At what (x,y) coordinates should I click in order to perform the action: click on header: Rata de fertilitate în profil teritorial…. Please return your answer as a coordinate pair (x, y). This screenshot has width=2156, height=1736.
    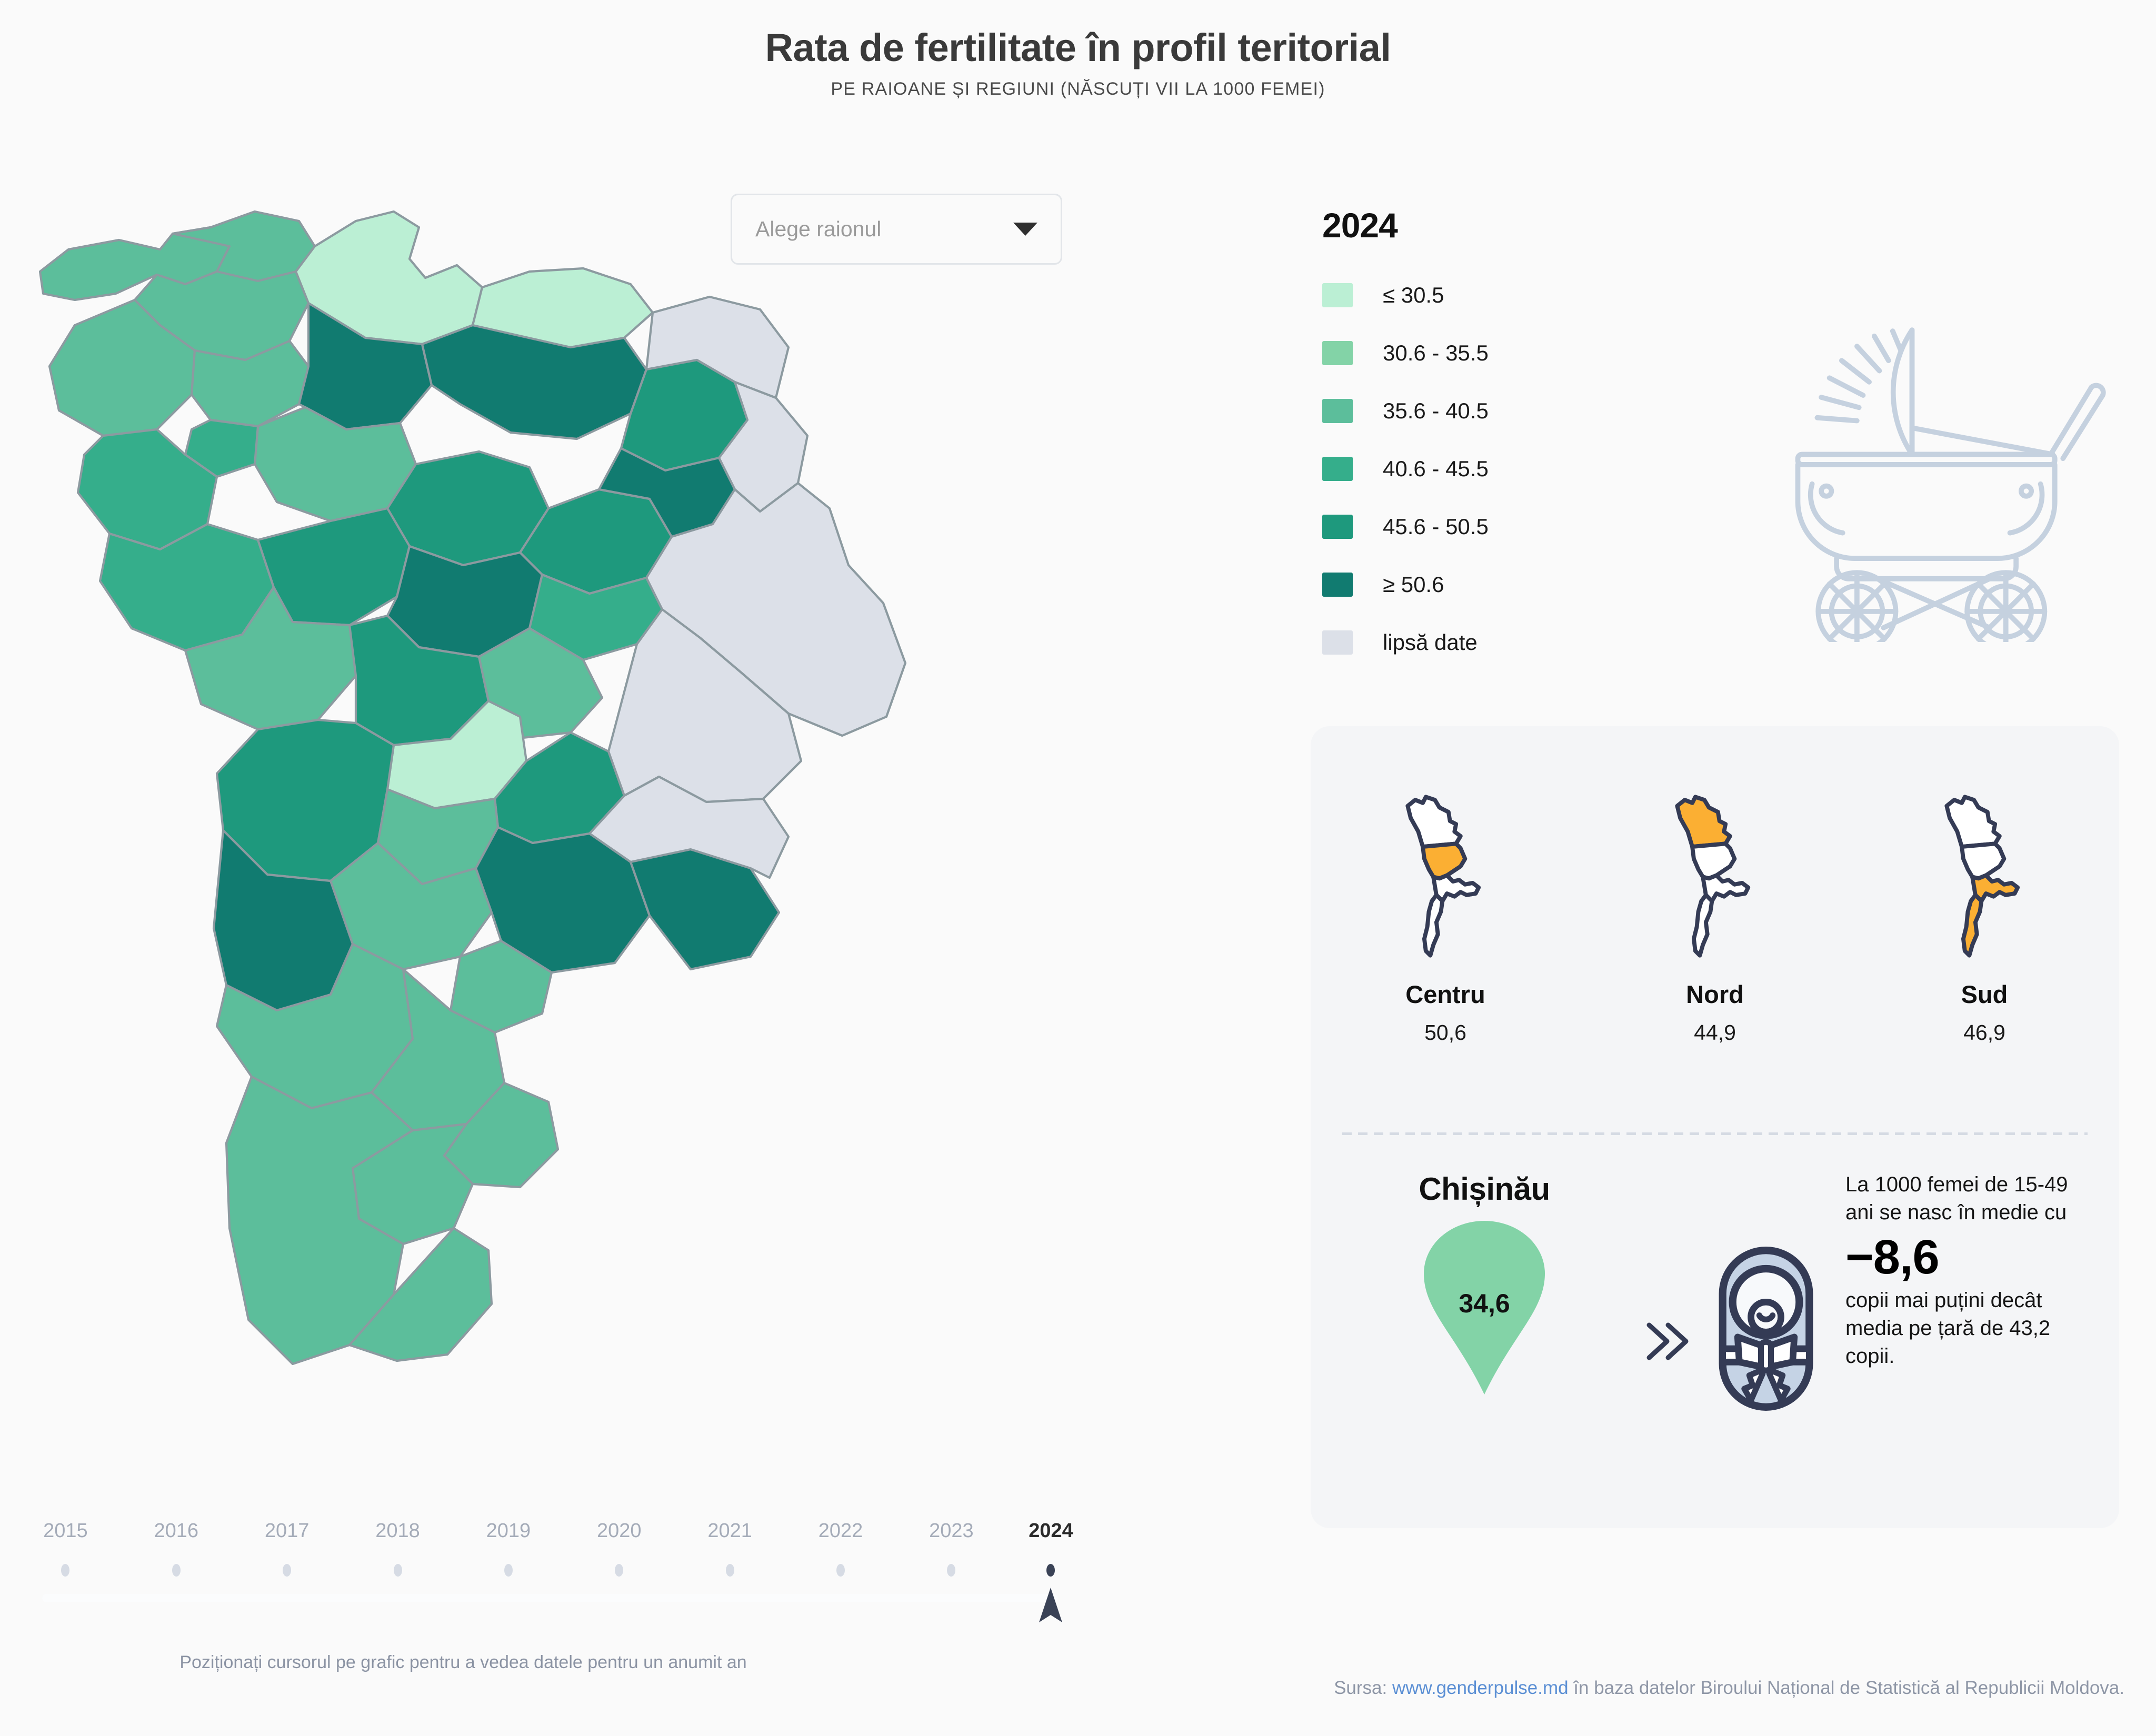
    Looking at the image, I should click on (1078, 63).